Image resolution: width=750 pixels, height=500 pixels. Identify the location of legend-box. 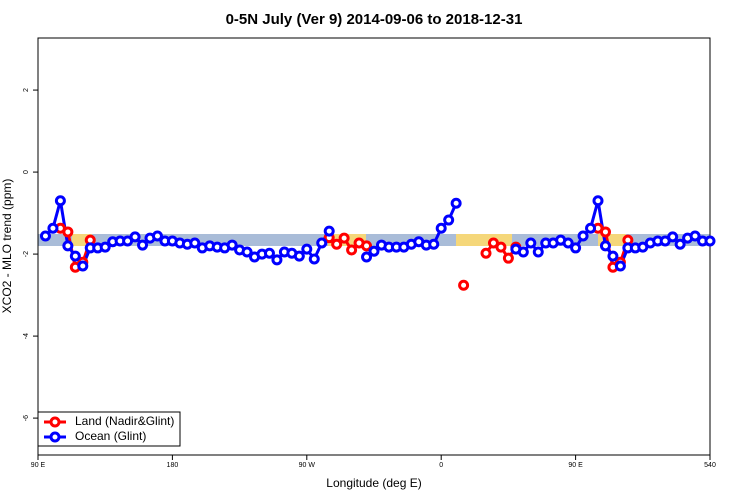
(109, 429).